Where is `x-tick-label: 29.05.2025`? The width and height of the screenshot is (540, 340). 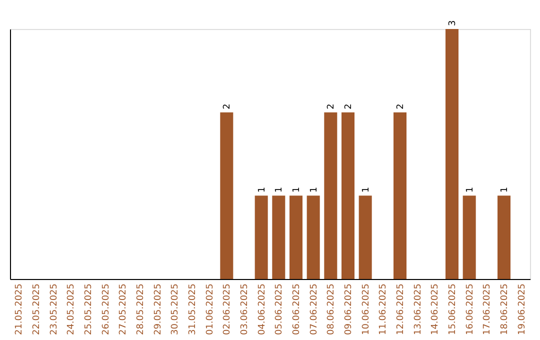
x-tick-label: 29.05.2025 is located at coordinates (158, 310).